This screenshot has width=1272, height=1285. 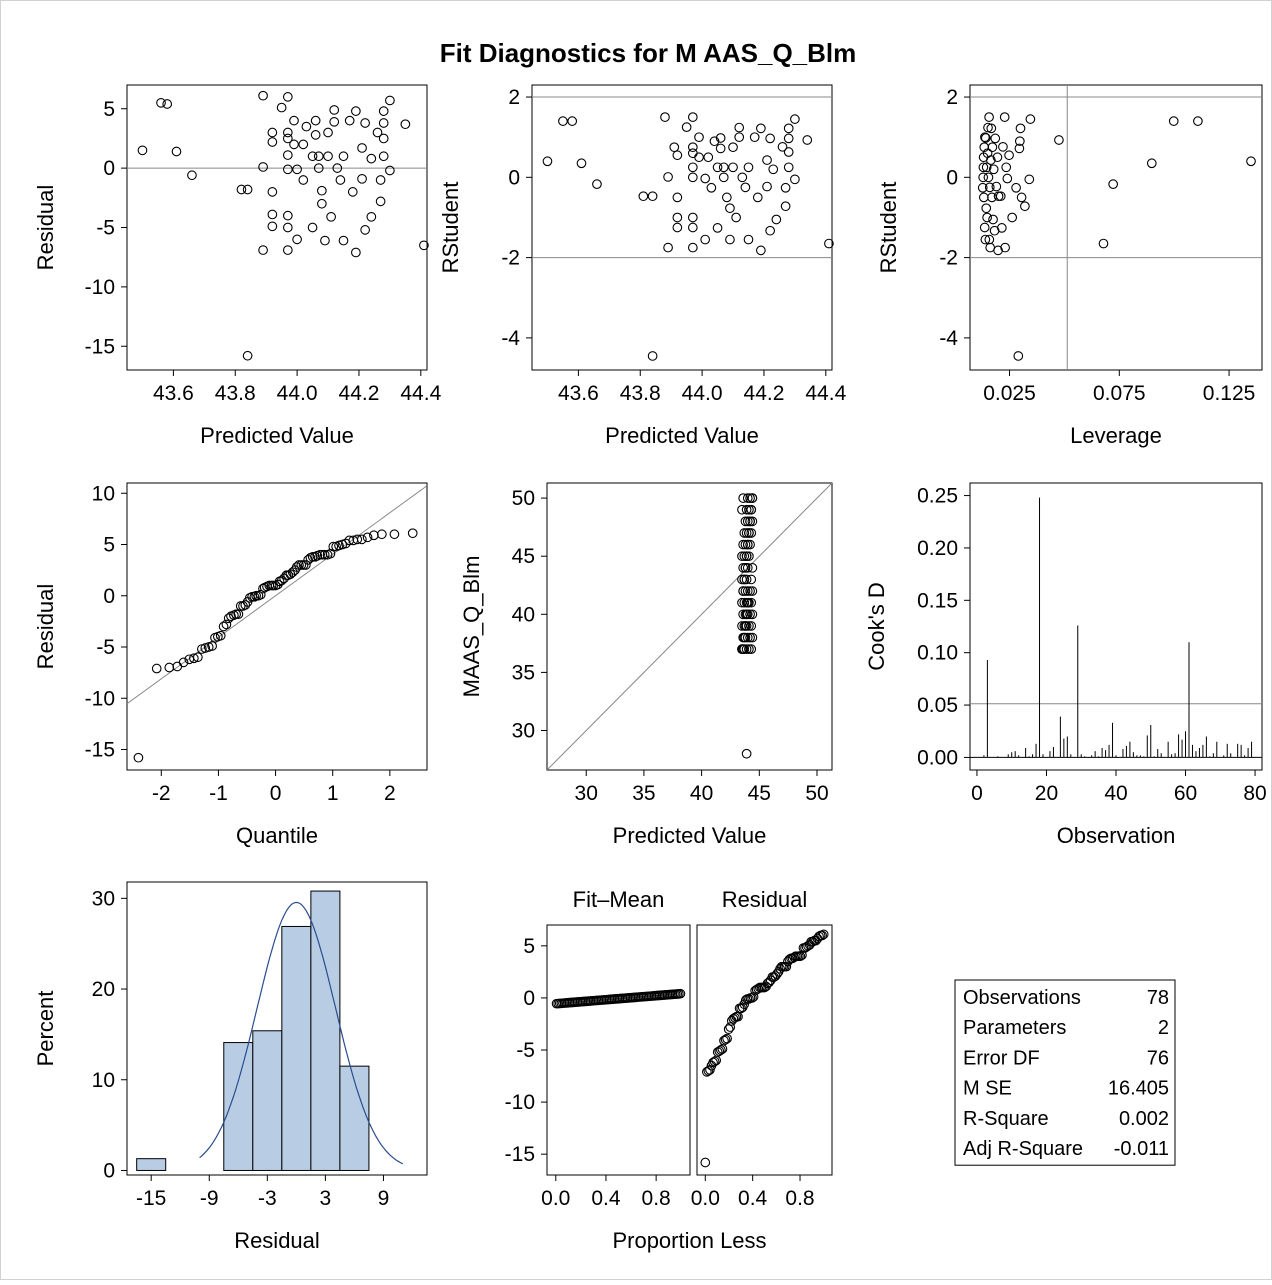 What do you see at coordinates (1116, 626) in the screenshot?
I see `cooks-d-frame` at bounding box center [1116, 626].